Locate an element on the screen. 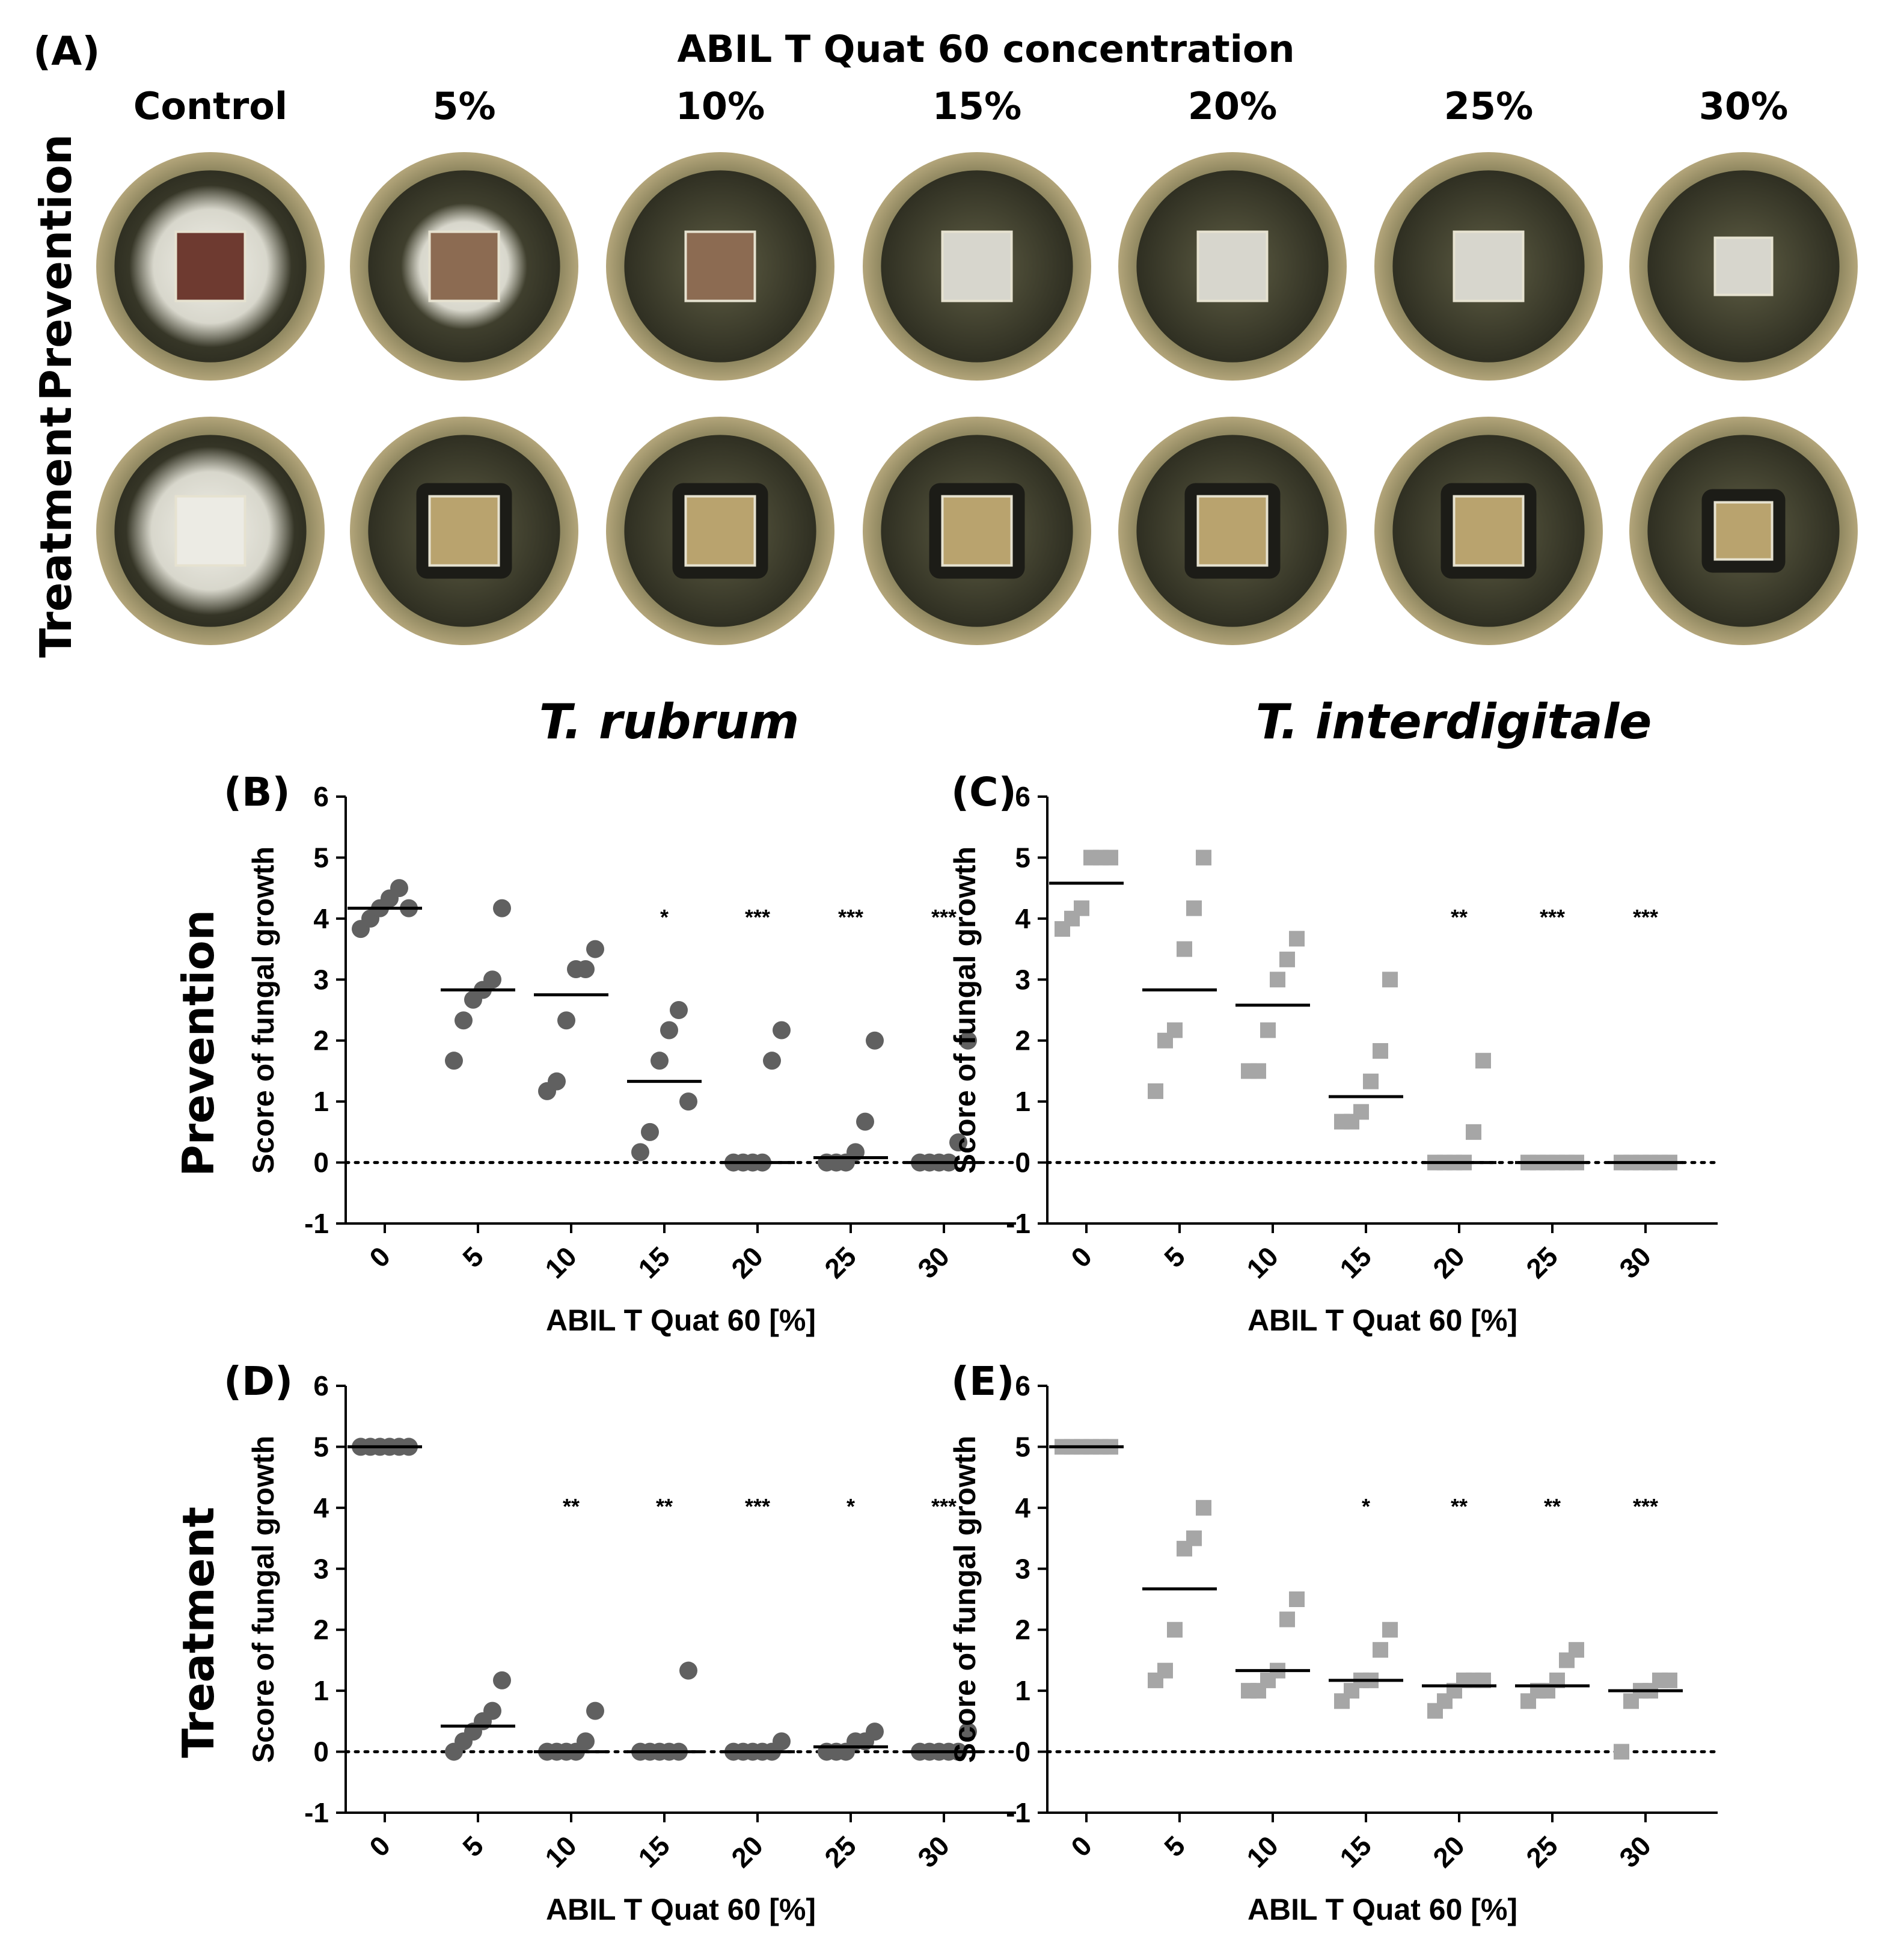 The width and height of the screenshot is (1889, 1960). panel-a-title: ABIL T Quat 60 concentration is located at coordinates (985, 49).